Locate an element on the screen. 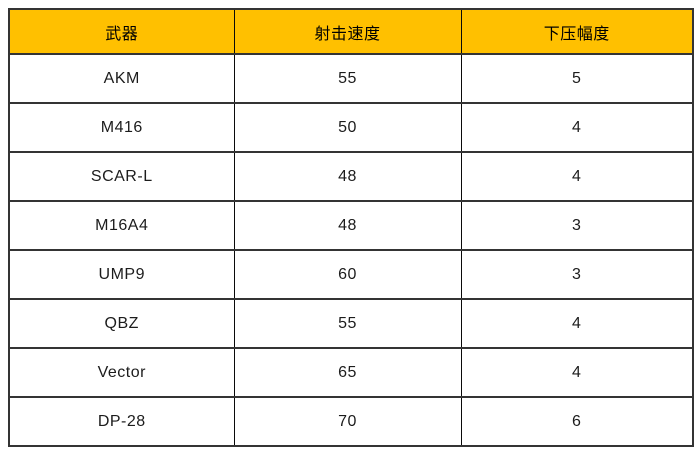  table-row: Vector 65 4 is located at coordinates (351, 372).